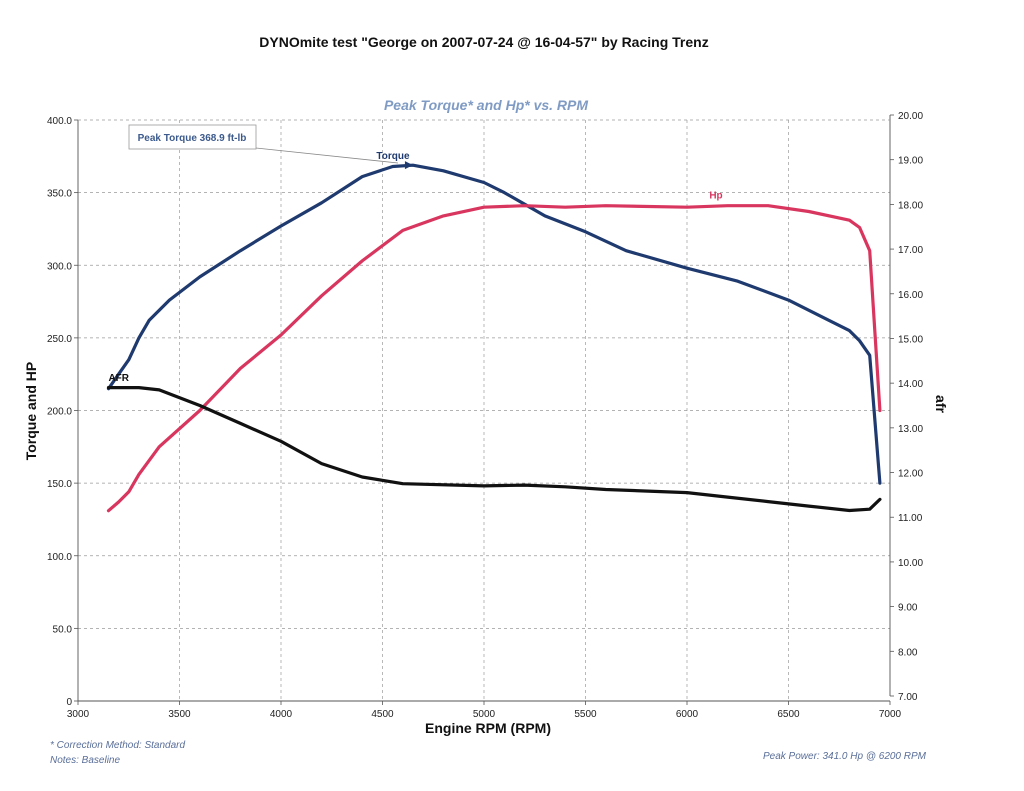  Describe the element at coordinates (59, 484) in the screenshot. I see `y-tick-label: 150.0` at that location.